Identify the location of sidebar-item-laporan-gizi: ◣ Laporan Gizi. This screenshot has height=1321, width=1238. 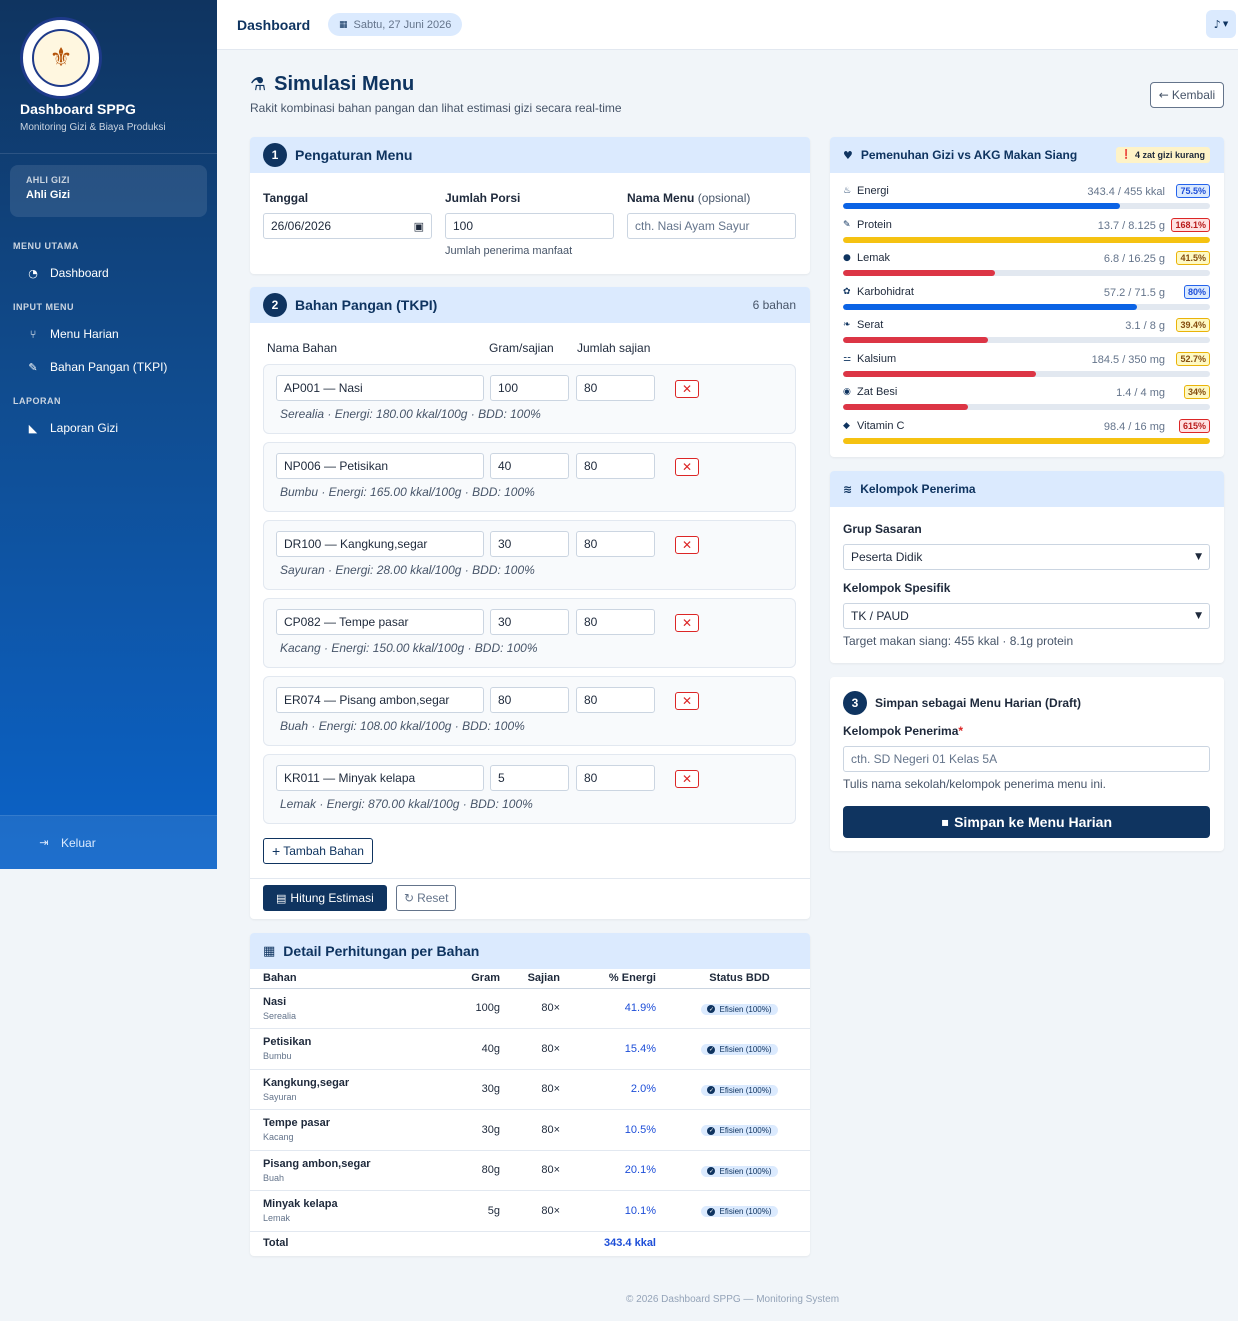
(72, 428).